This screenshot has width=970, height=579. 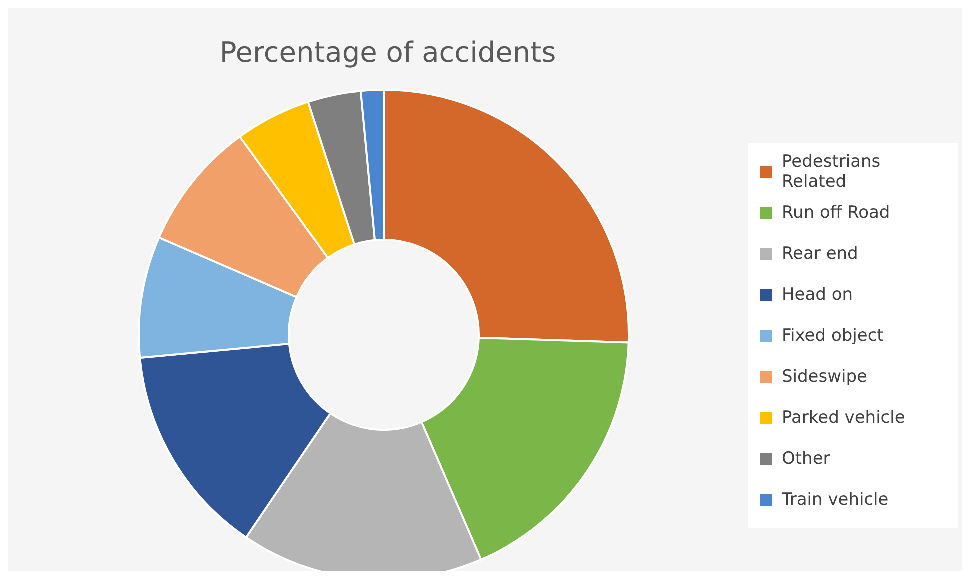 I want to click on chart-title: Percentage of accidents, so click(x=388, y=52).